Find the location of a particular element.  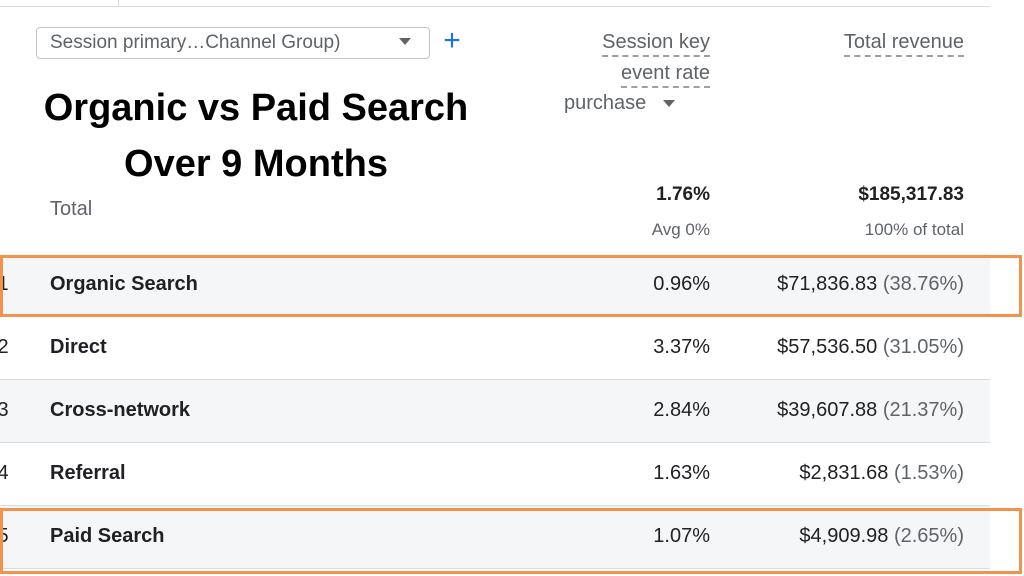

column-divider is located at coordinates (118, 3).